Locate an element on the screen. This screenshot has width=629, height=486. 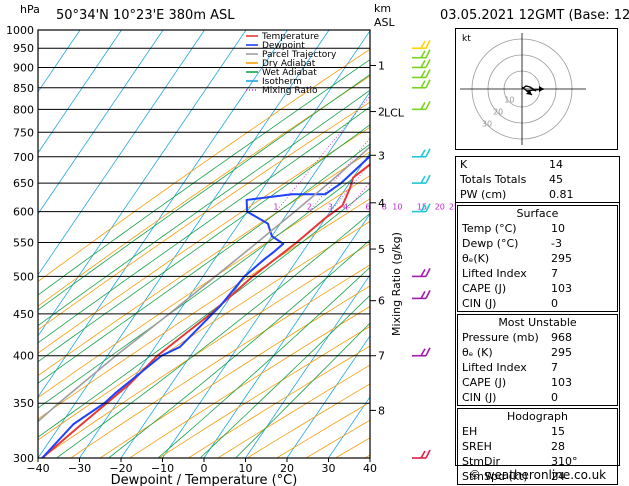
lcl-label: LCL is located at coordinates (394, 112).